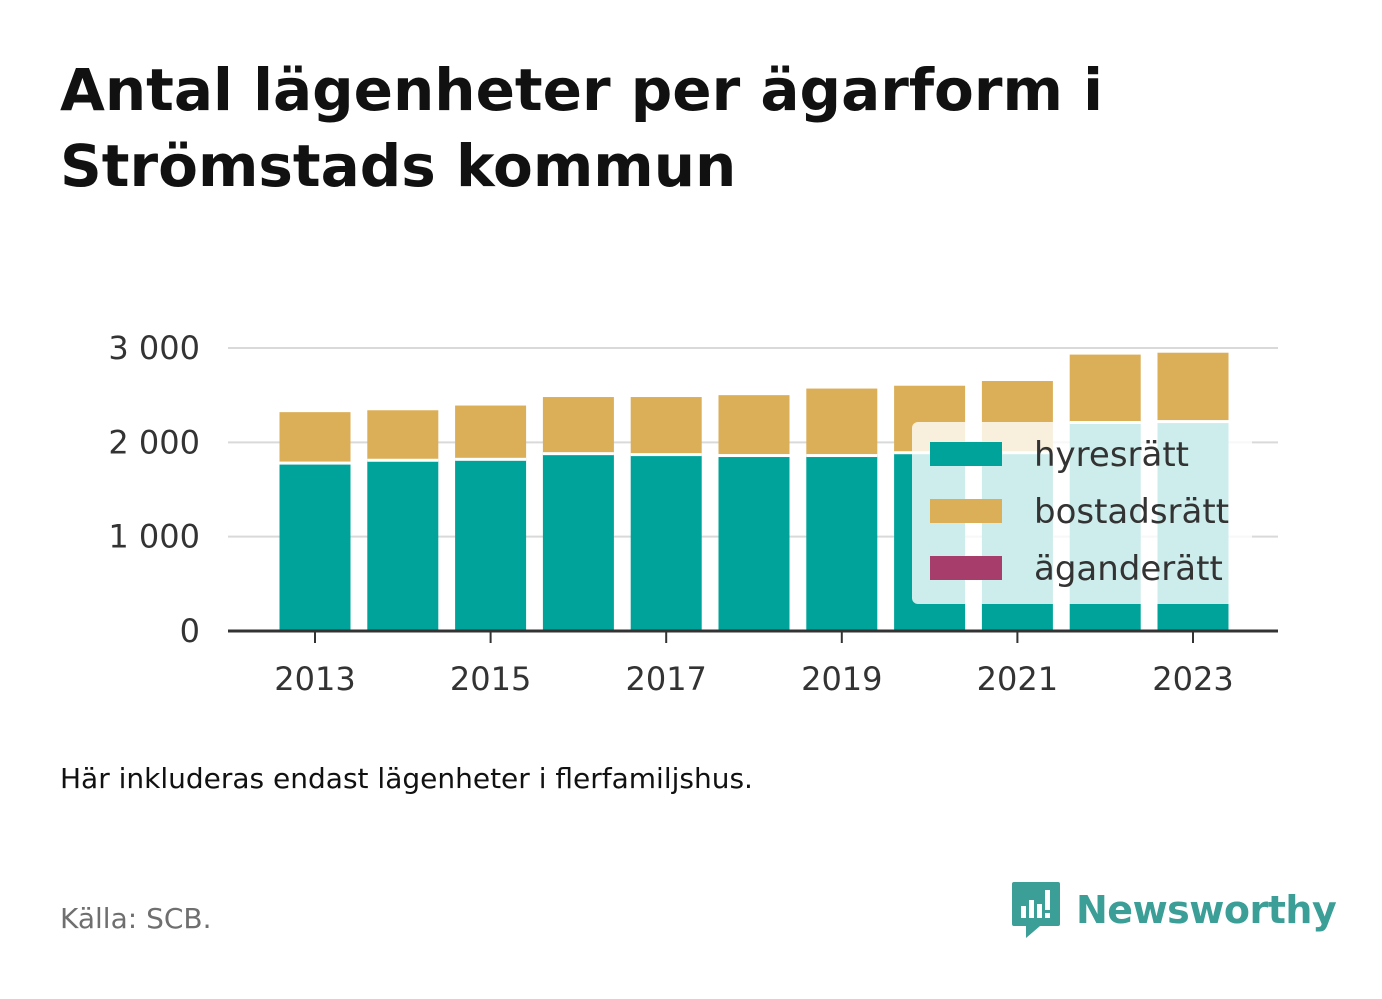 Image resolution: width=1382 pixels, height=999 pixels. What do you see at coordinates (136, 918) in the screenshot?
I see `source-credit: Källa: SCB.` at bounding box center [136, 918].